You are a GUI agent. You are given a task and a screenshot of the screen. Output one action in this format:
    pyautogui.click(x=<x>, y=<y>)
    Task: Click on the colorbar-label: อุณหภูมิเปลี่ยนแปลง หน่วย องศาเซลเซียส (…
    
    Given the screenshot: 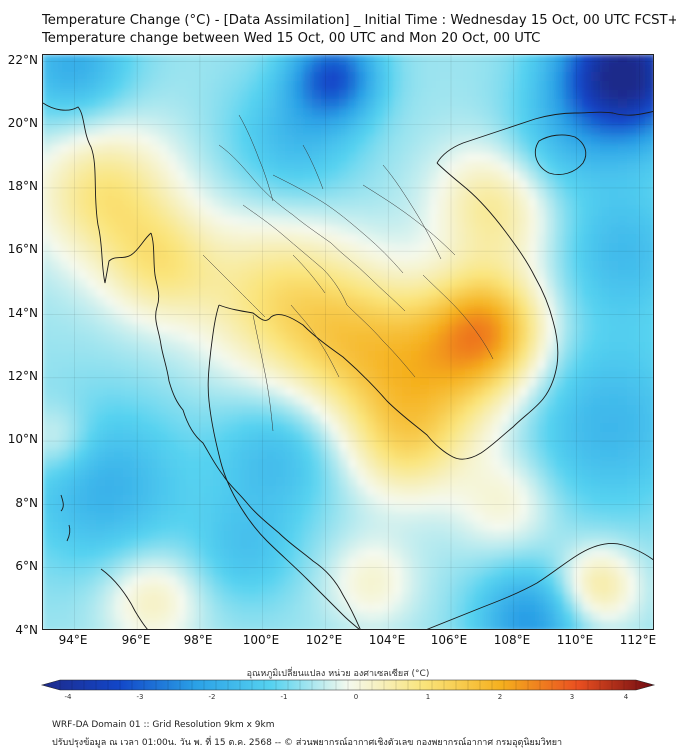 What is the action you would take?
    pyautogui.click(x=338, y=674)
    